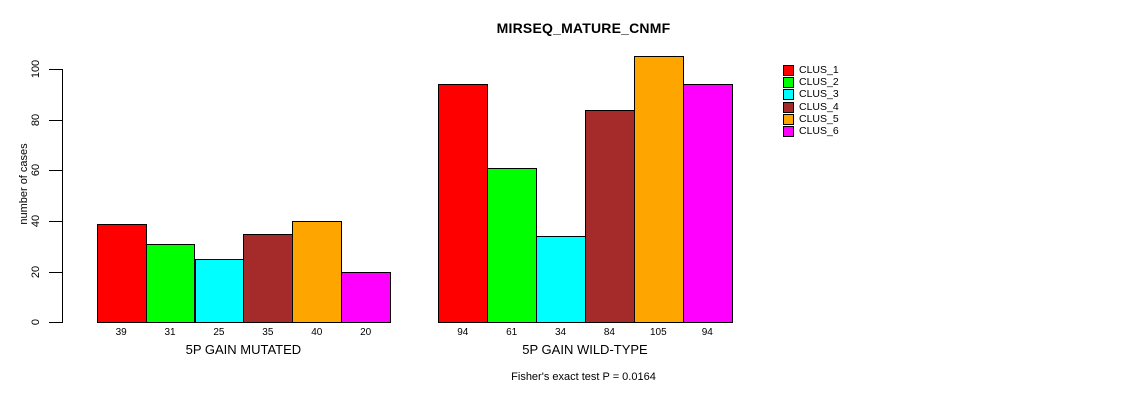 The image size is (1140, 400). Describe the element at coordinates (819, 82) in the screenshot. I see `legend-label: CLUS_2` at that location.